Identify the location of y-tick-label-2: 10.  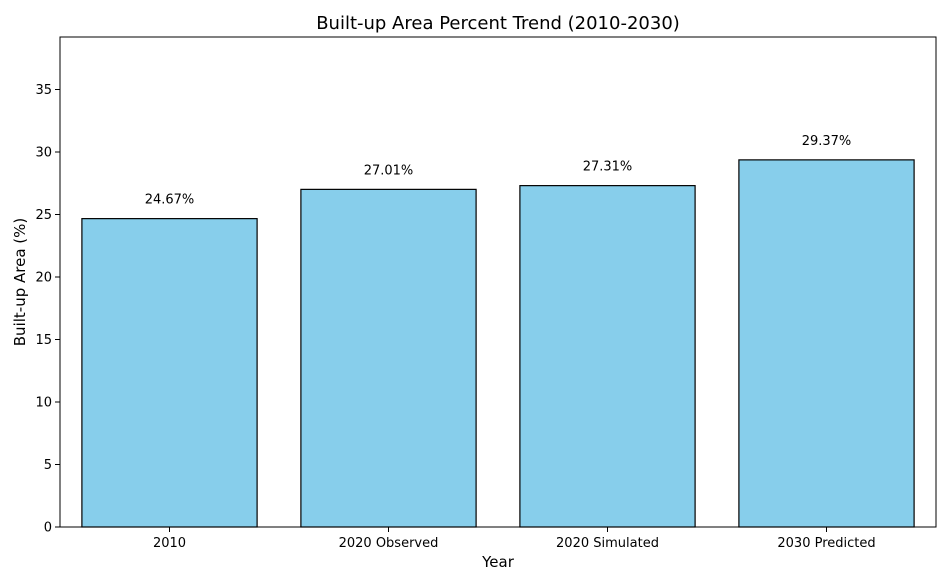
(43, 403).